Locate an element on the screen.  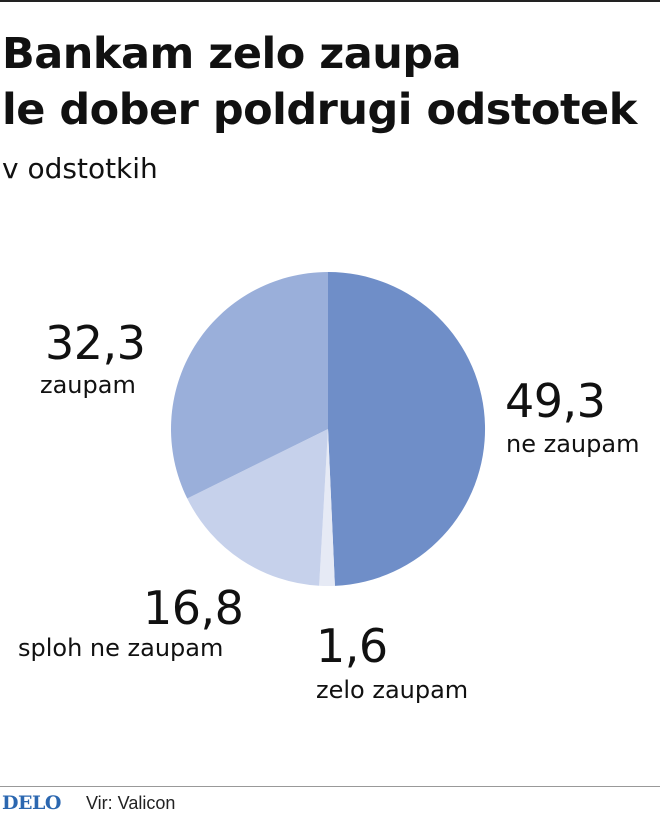
slice-label-zaupam: zaupam is located at coordinates (88, 385).